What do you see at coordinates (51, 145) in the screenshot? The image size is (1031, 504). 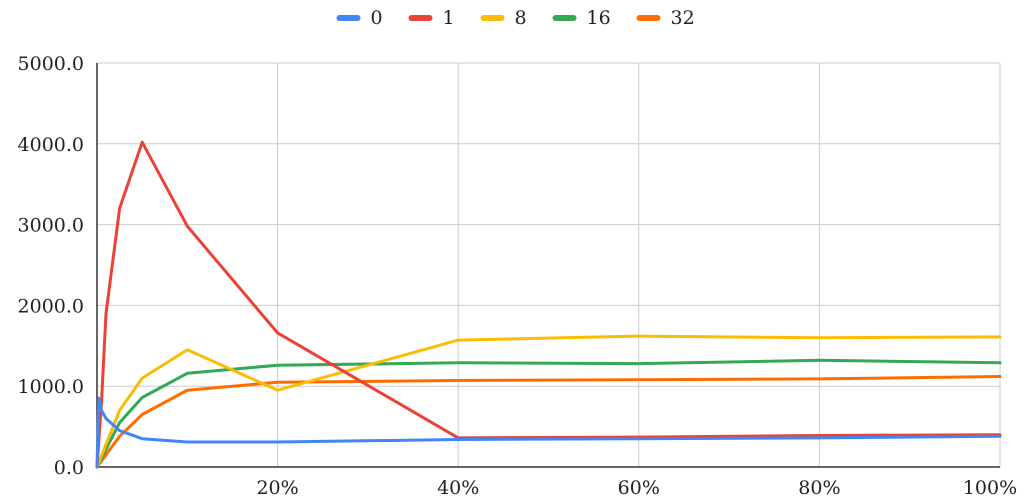 I see `y-tick-label: 4000.0` at bounding box center [51, 145].